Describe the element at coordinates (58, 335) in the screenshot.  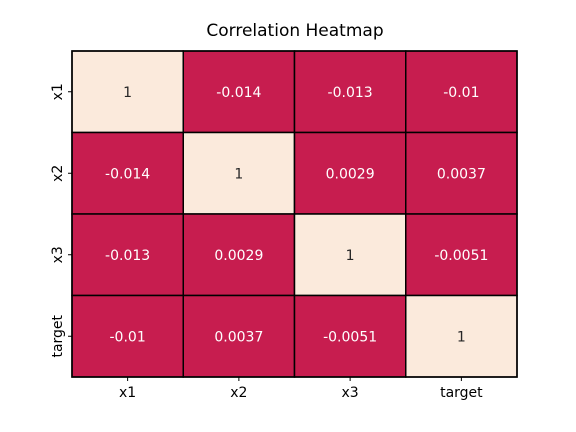
I see `y-tick-label: target` at that location.